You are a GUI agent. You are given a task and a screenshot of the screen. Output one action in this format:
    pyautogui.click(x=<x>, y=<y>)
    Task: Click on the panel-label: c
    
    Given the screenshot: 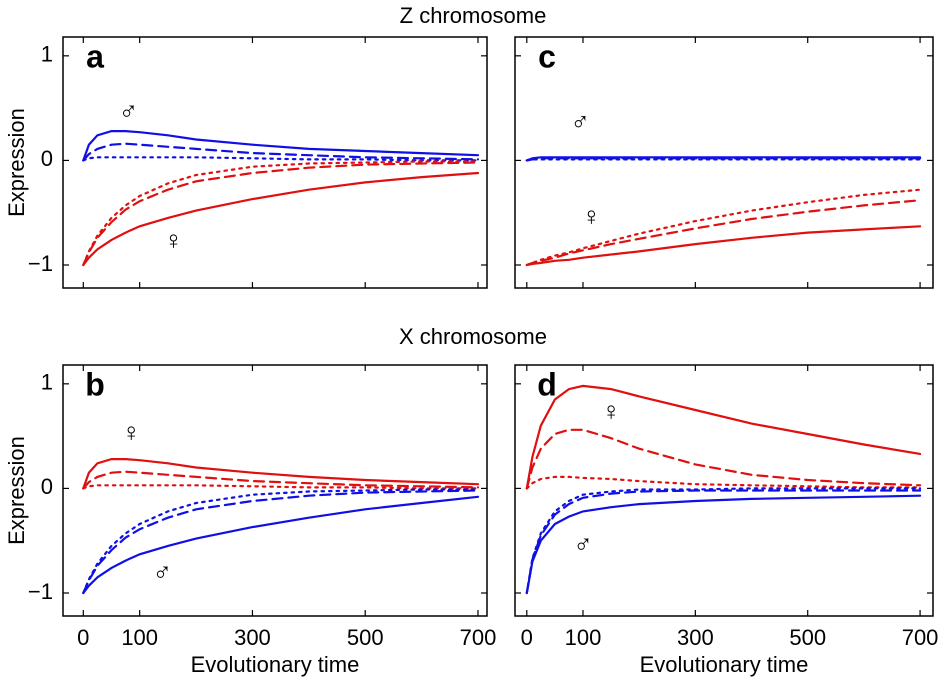 What is the action you would take?
    pyautogui.click(x=547, y=56)
    